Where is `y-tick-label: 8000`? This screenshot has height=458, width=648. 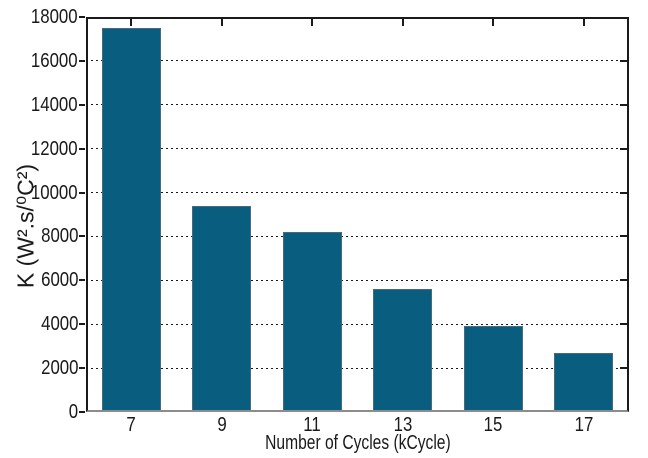
y-tick-label: 8000 is located at coordinates (39, 236).